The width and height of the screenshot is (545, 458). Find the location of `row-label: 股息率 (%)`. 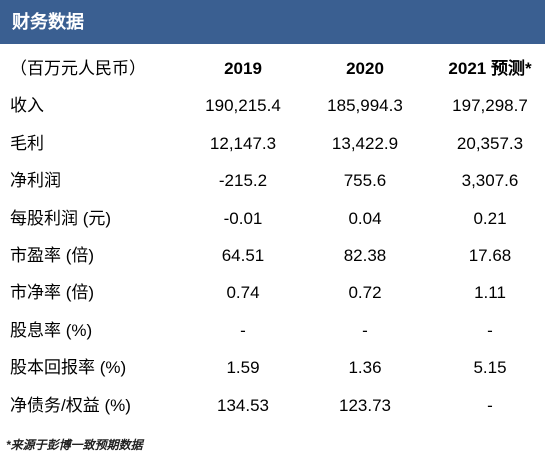

row-label: 股息率 (%) is located at coordinates (51, 330).